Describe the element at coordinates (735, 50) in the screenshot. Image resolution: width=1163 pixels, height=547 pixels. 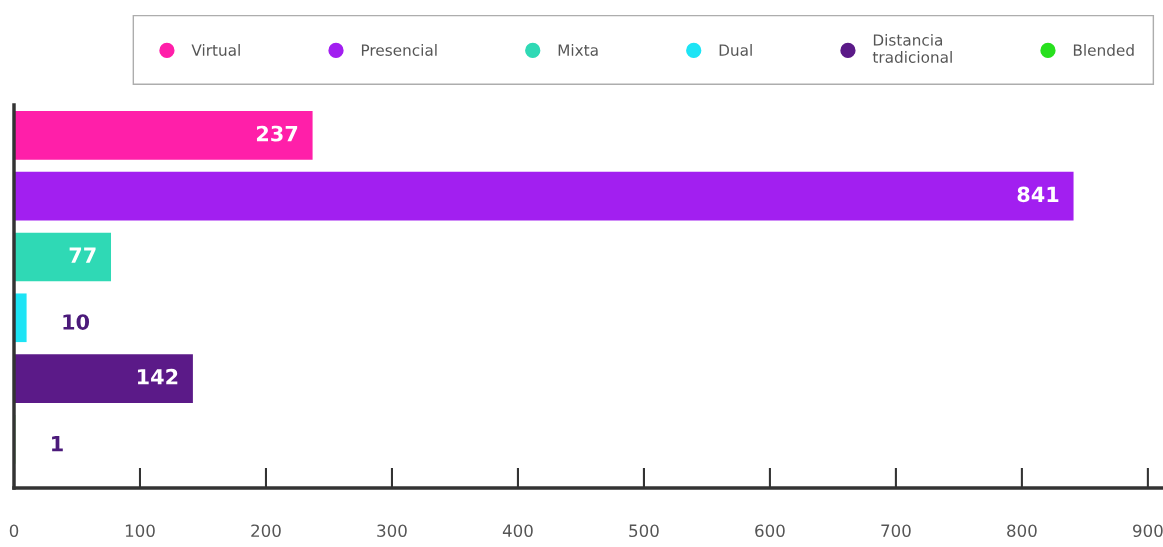
I see `legend-label: Dual` at that location.